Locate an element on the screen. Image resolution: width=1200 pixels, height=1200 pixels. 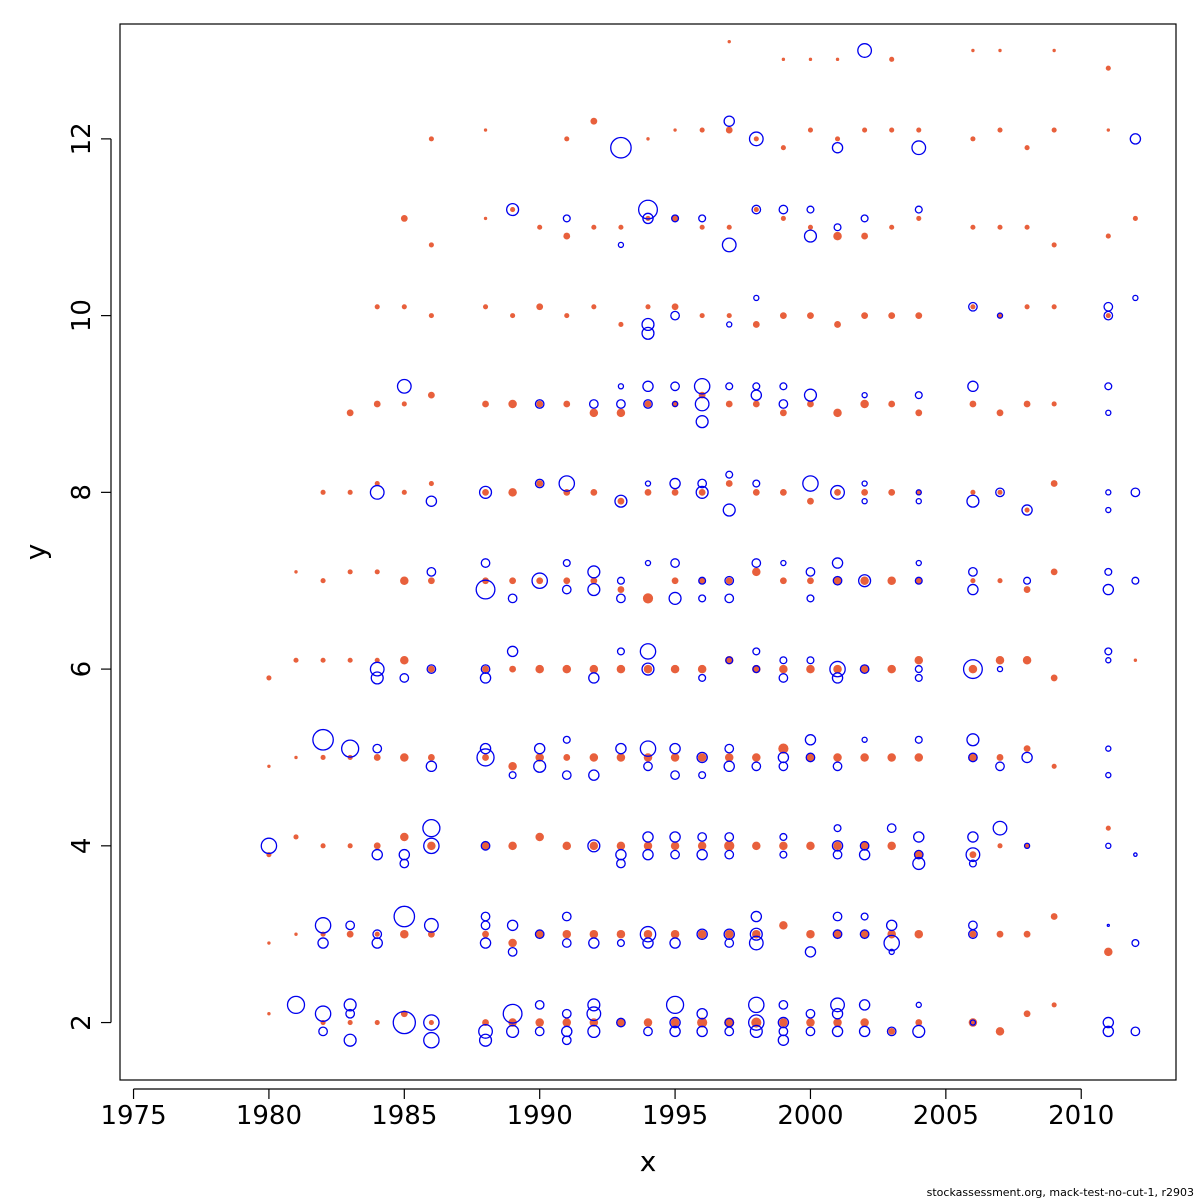
x-tick-label: 1975 is located at coordinates (133, 1116).